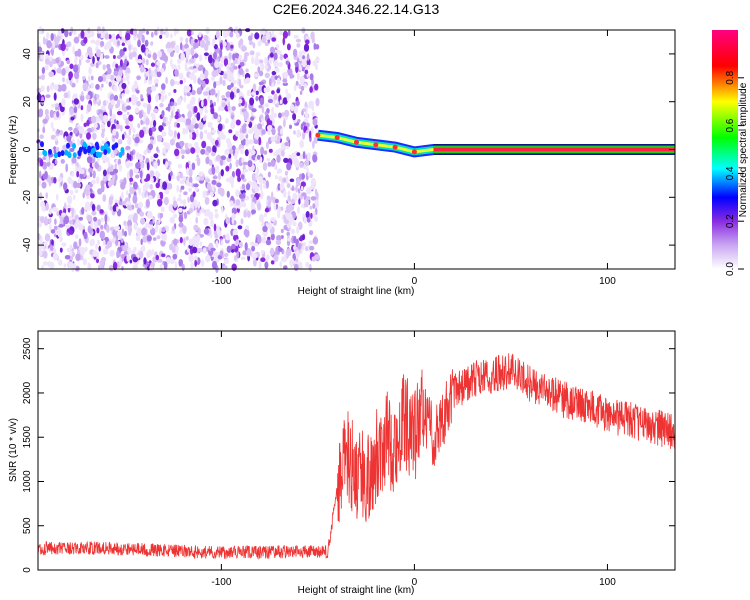 The image size is (750, 600). Describe the element at coordinates (108, 150) in the screenshot. I see `weak-tone-point` at that location.